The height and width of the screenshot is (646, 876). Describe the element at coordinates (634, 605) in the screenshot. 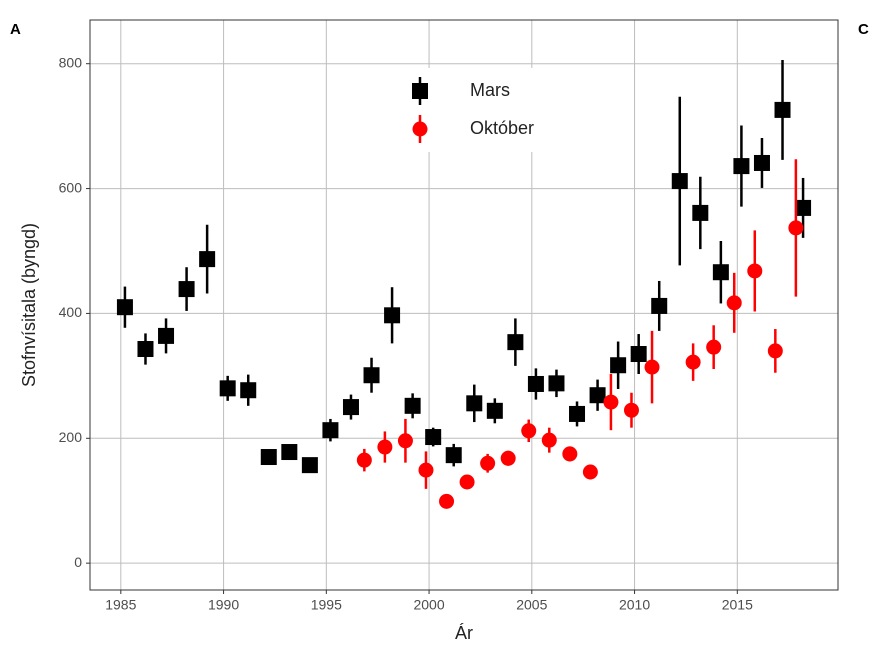

I see `x-tick-label: 2010` at that location.